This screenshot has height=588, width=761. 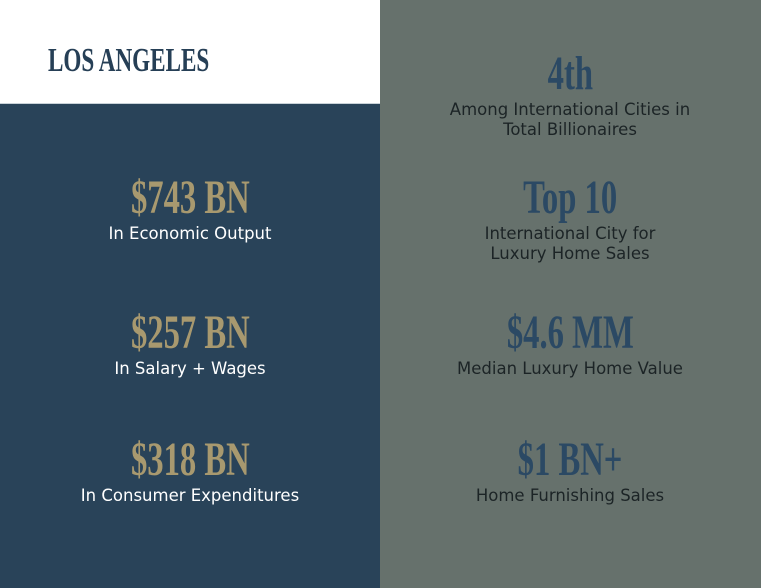 What do you see at coordinates (570, 368) in the screenshot?
I see `stat-label: Median Luxury Home Value` at bounding box center [570, 368].